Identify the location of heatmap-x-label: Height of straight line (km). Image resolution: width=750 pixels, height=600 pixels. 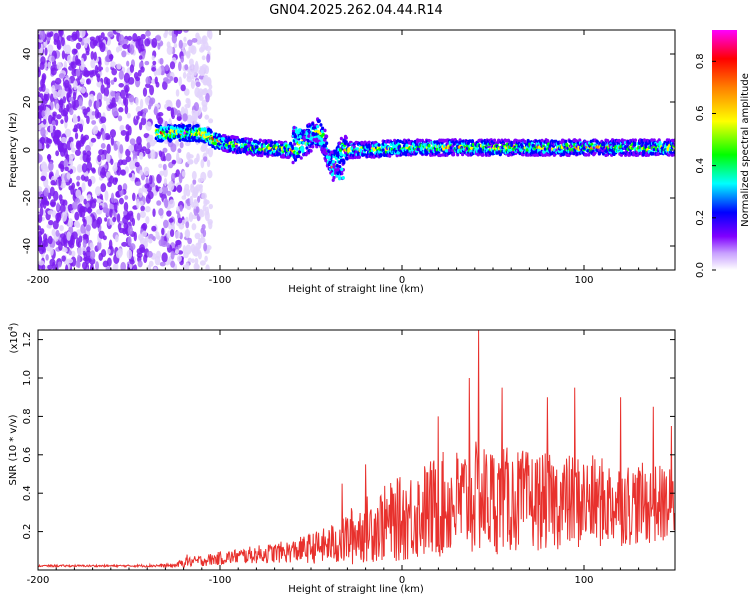
(356, 289).